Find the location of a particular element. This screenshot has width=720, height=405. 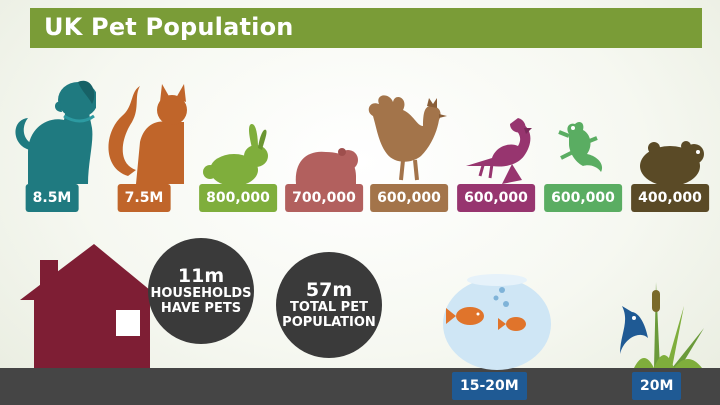

total-line1: TOTAL PET is located at coordinates (329, 307).